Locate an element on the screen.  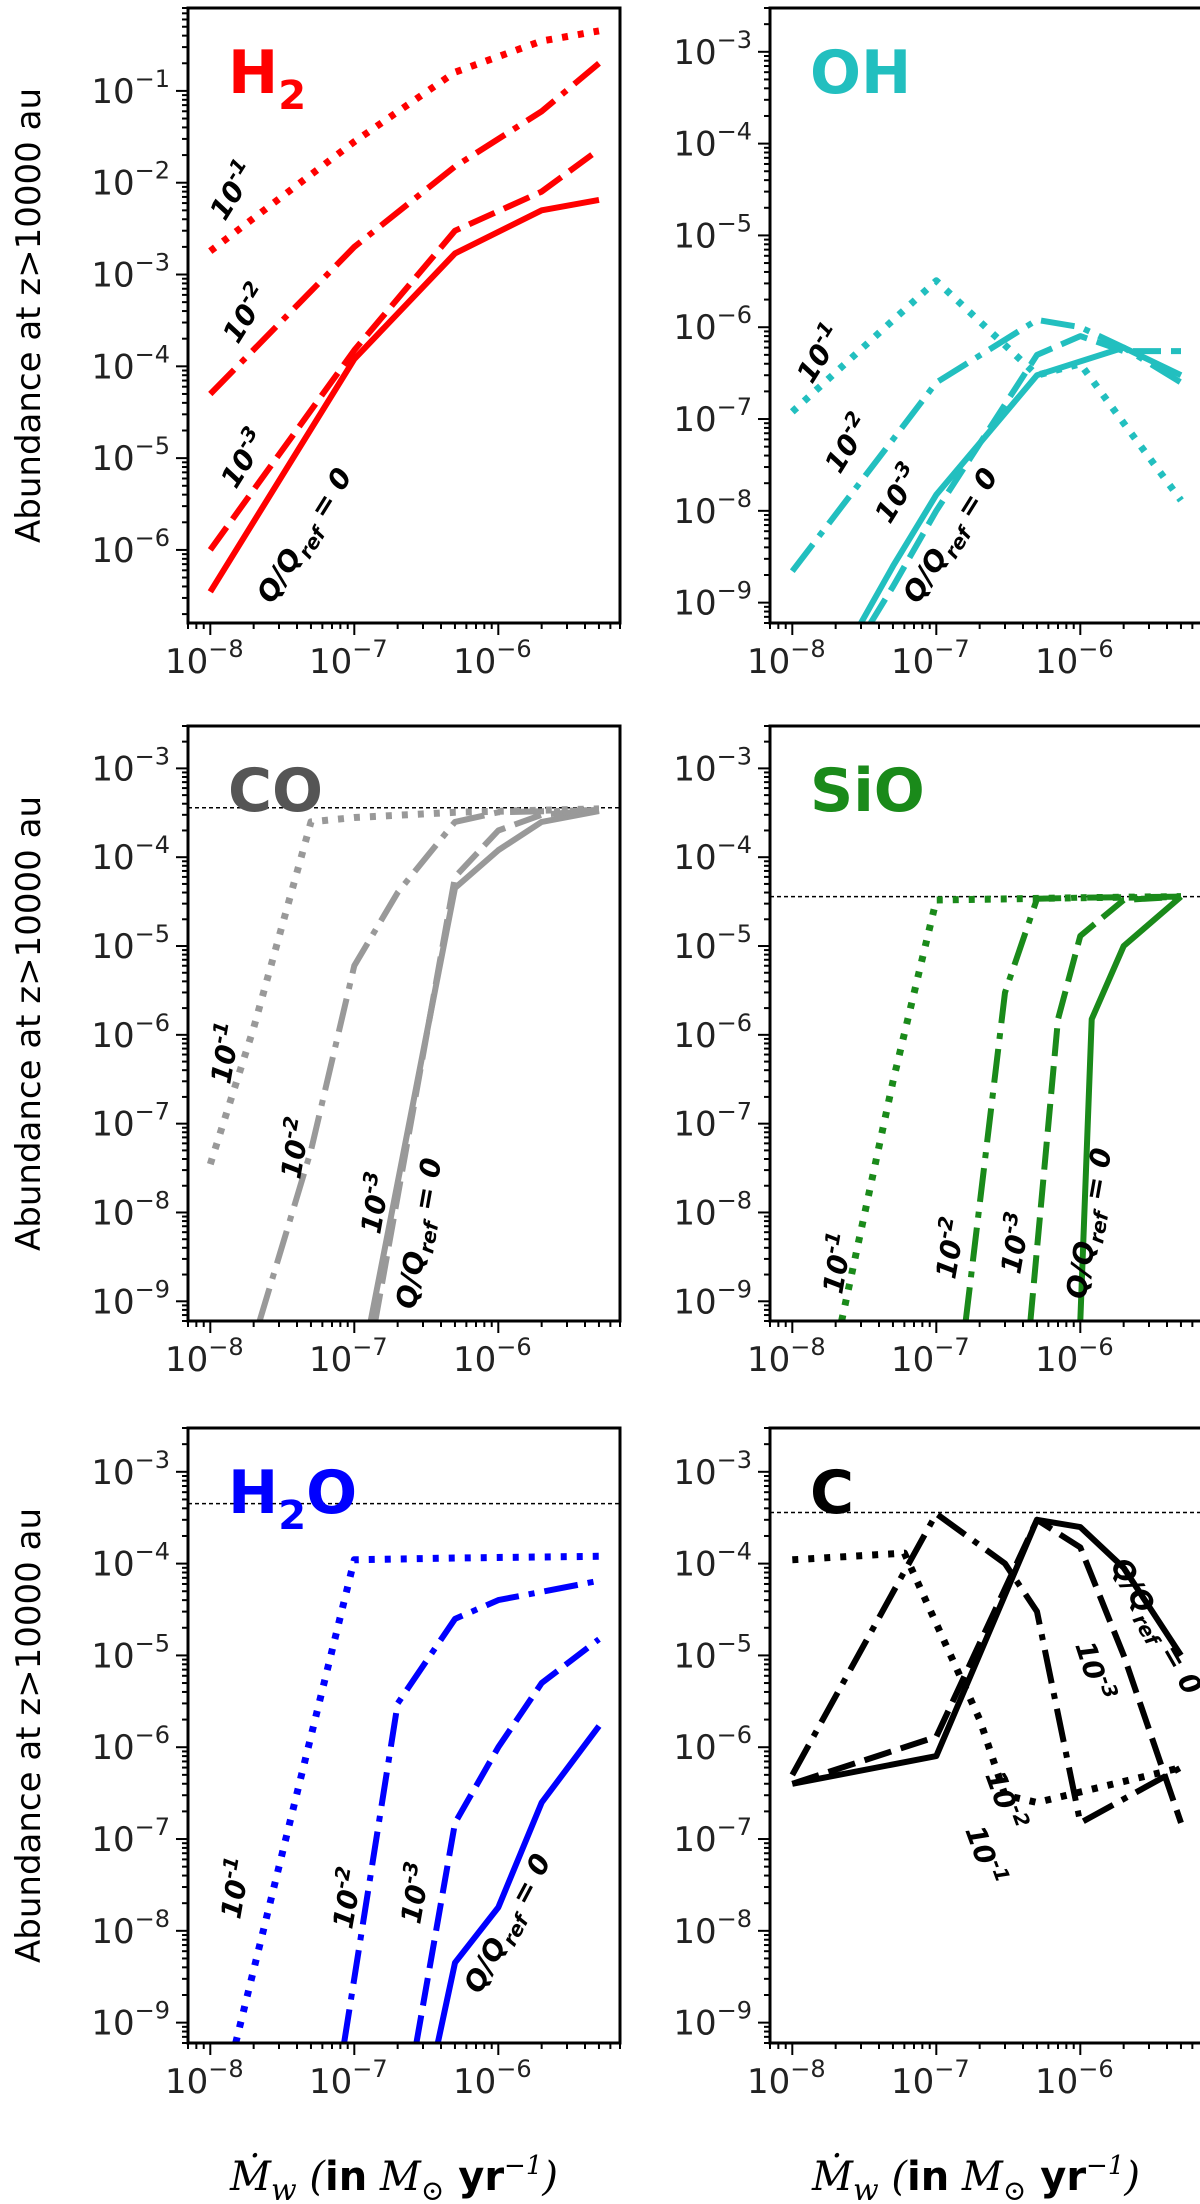
x-label-msun: M is located at coordinates (394, 2177).